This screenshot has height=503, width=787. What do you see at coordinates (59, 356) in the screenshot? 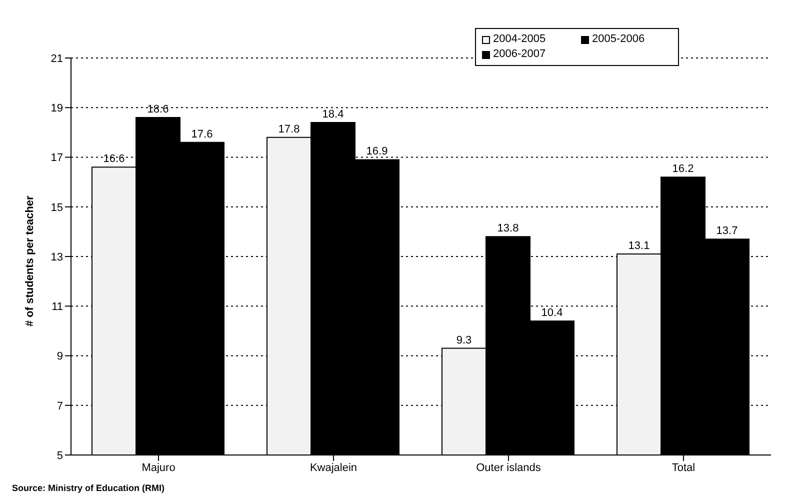
I see `y-tick-label: 9` at bounding box center [59, 356].